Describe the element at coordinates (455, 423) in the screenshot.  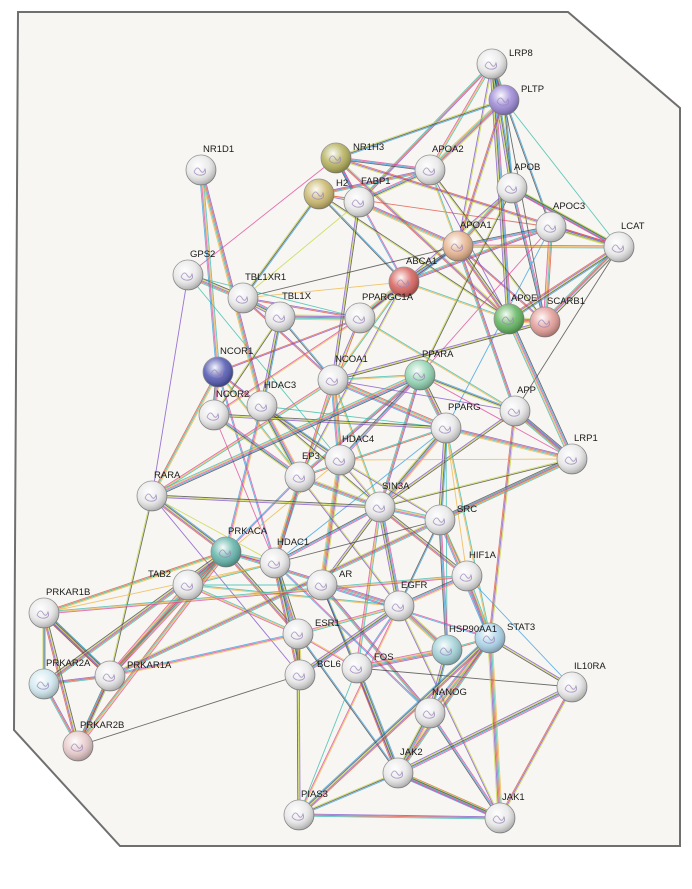
I see `node-pparg: PPARG` at that location.